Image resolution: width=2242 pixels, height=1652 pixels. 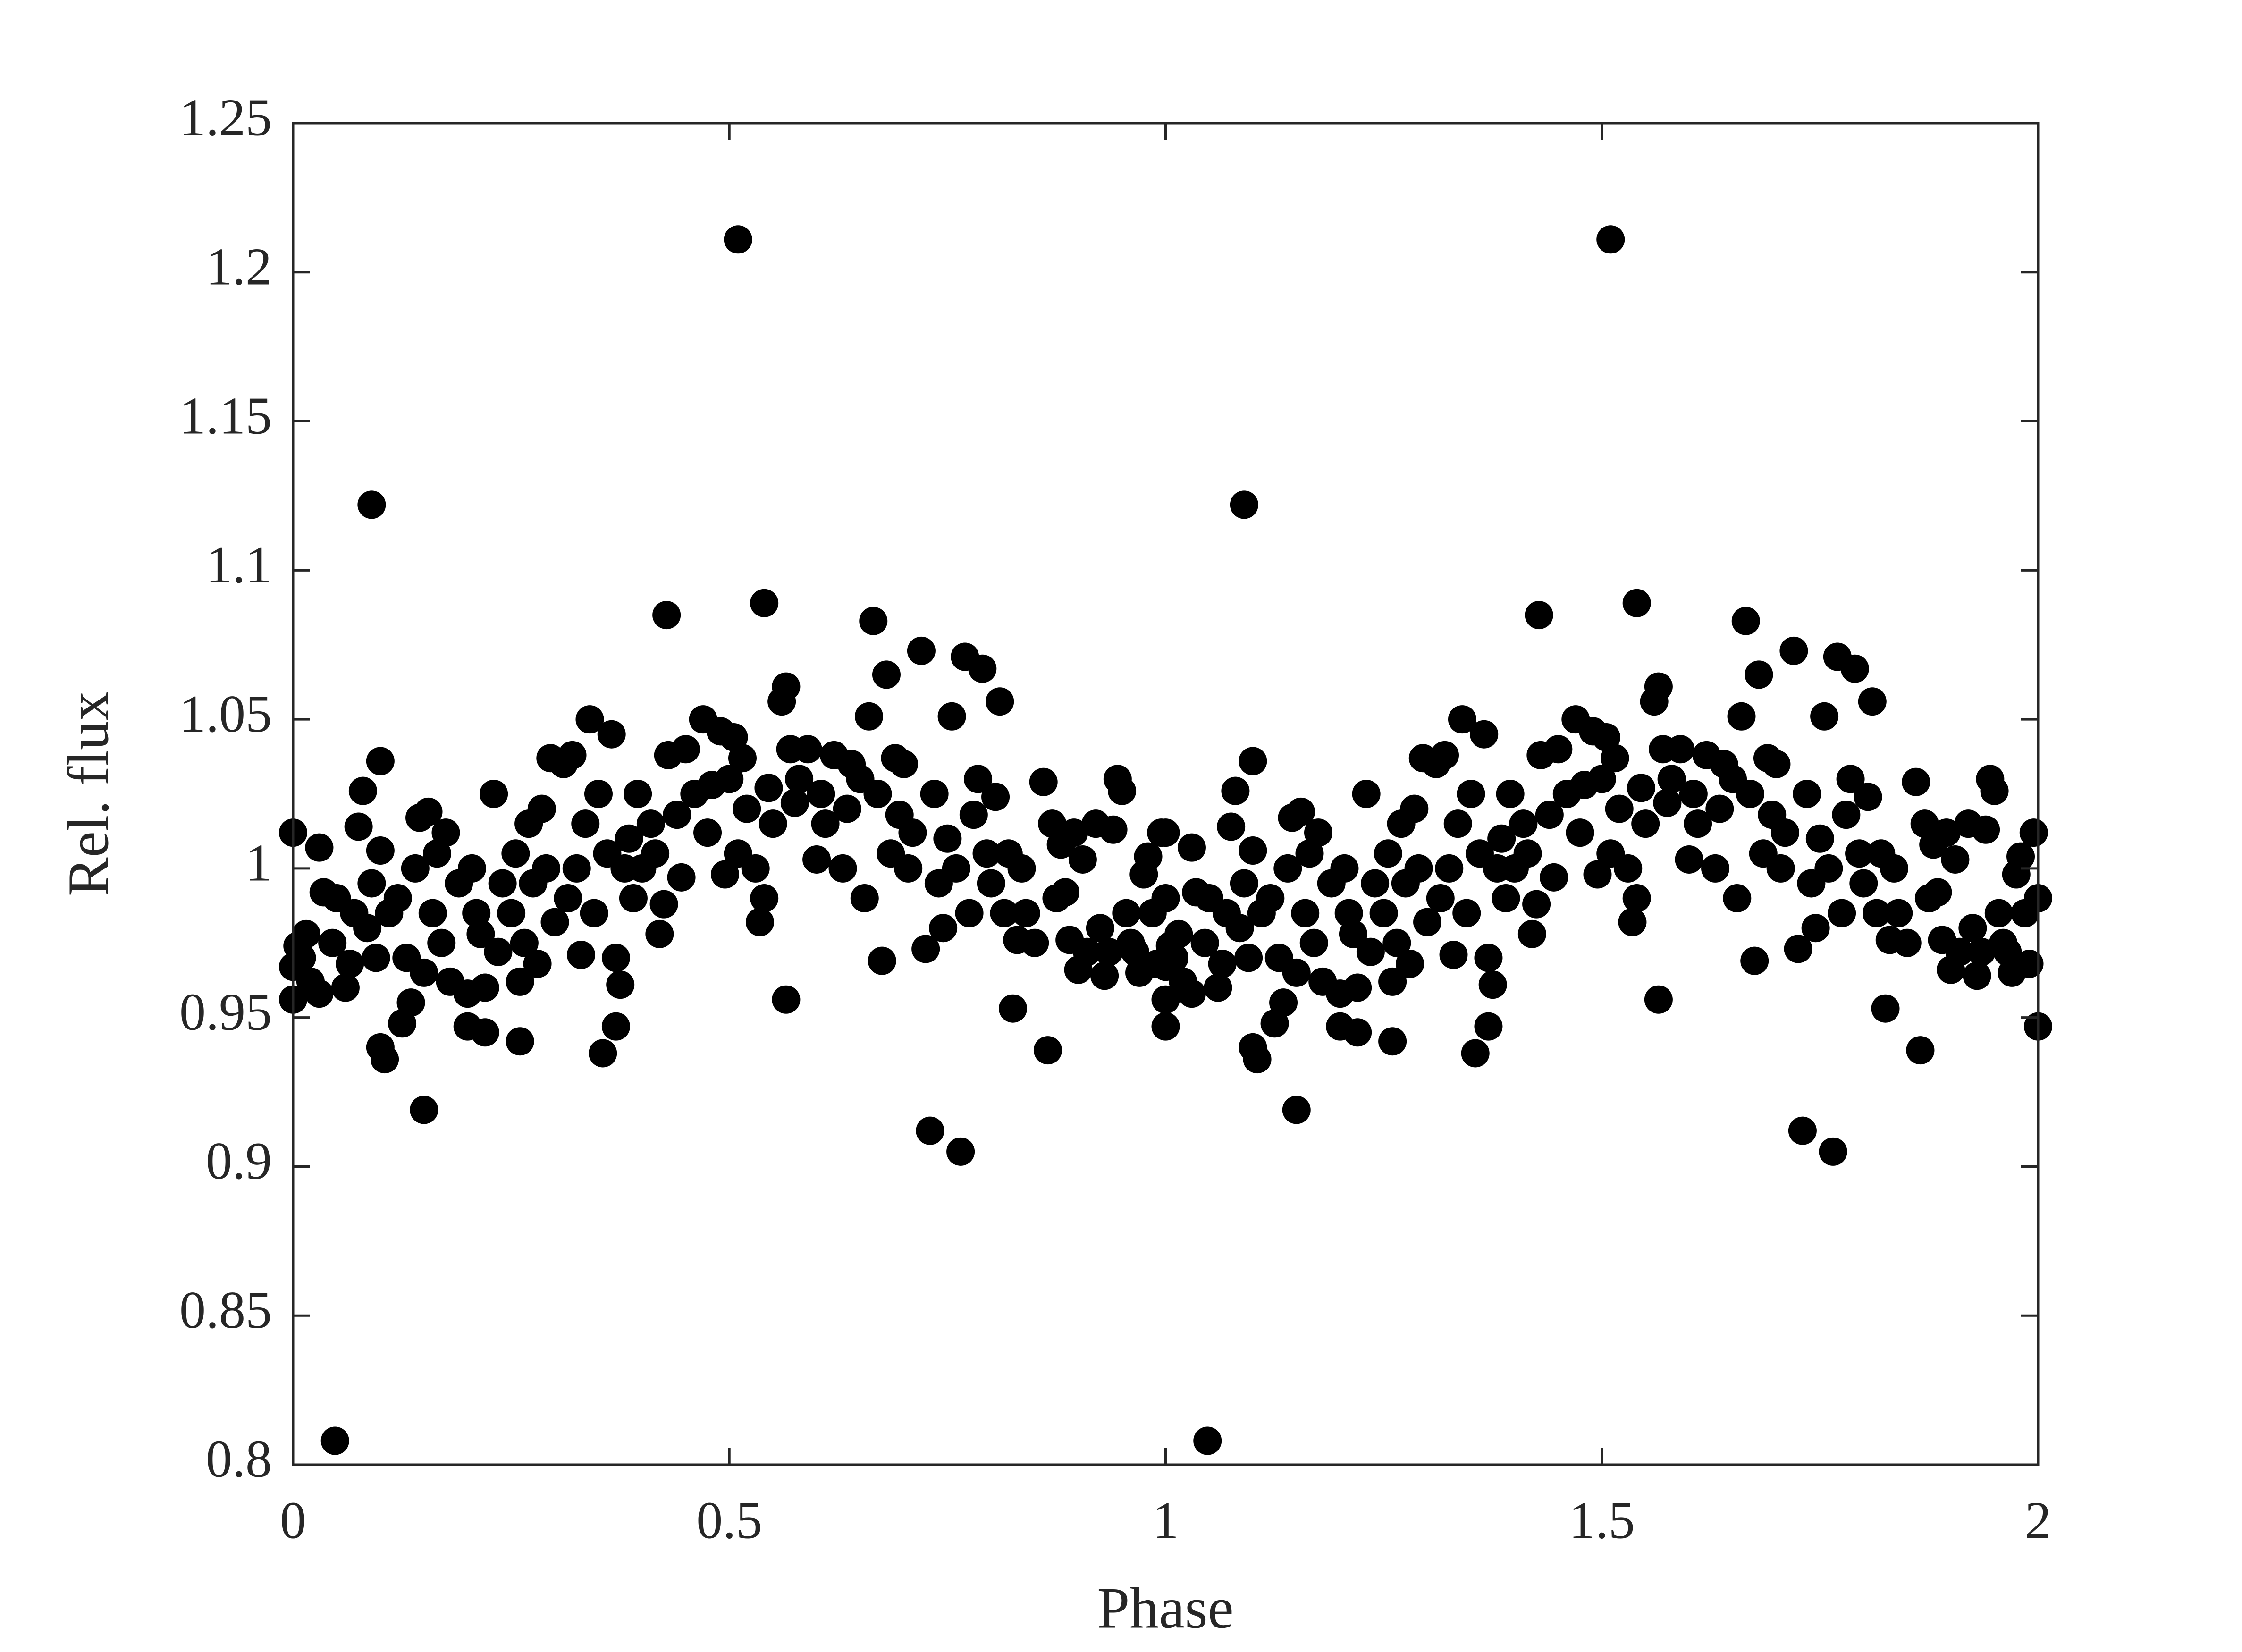 What do you see at coordinates (225, 416) in the screenshot?
I see `y-tick-label: 1.15` at bounding box center [225, 416].